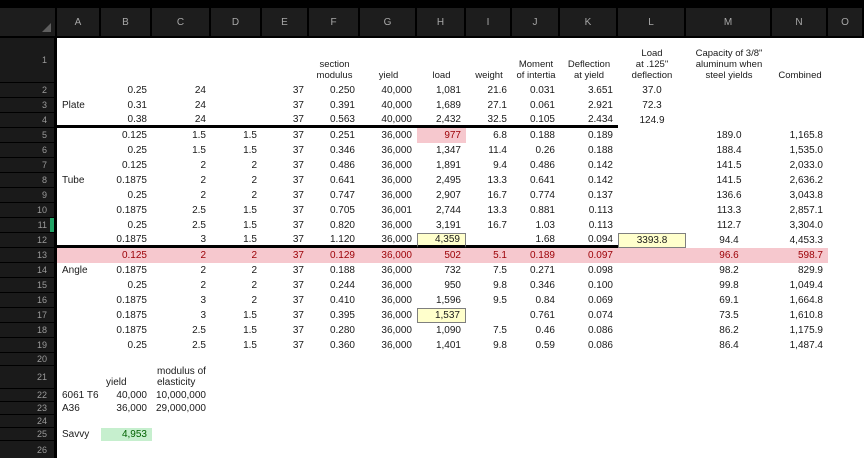 This screenshot has height=458, width=864. What do you see at coordinates (800, 395) in the screenshot?
I see `cell-N22` at bounding box center [800, 395].